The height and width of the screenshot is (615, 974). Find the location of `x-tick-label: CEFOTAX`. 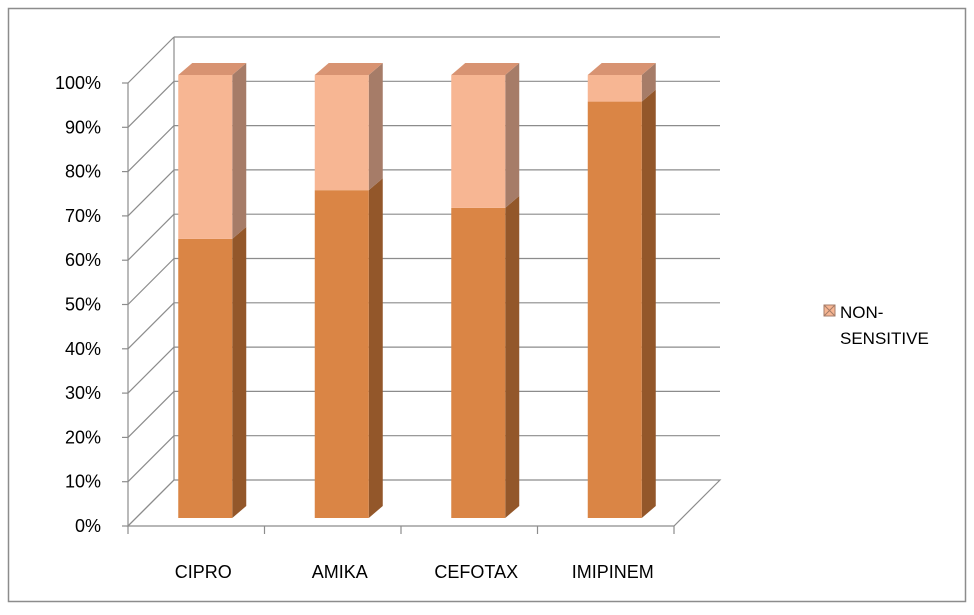

x-tick-label: CEFOTAX is located at coordinates (476, 572).